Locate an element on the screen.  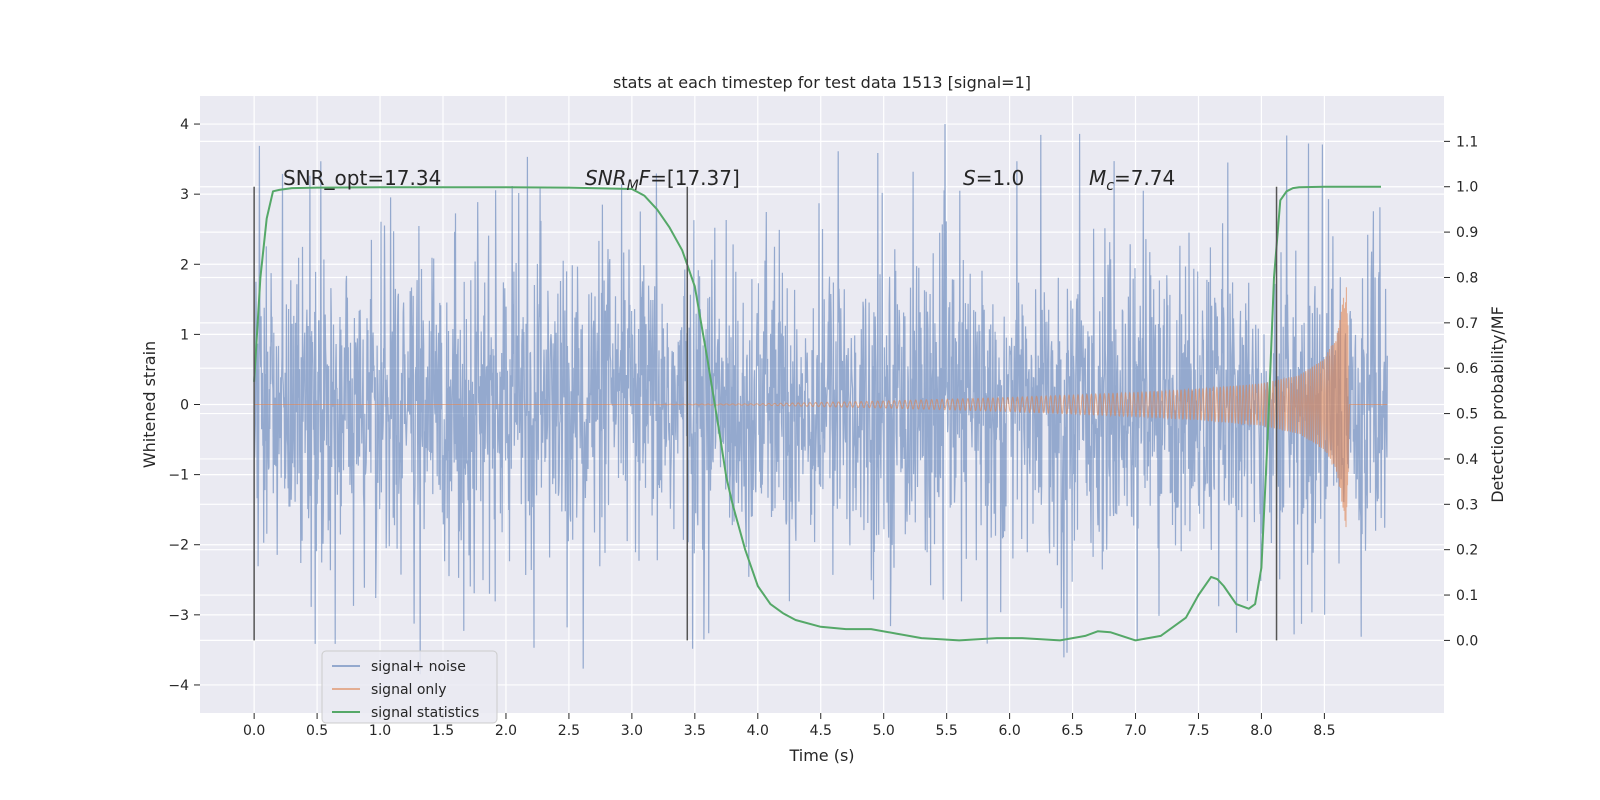
y2-tick-label: 0.9 is located at coordinates (1467, 233).